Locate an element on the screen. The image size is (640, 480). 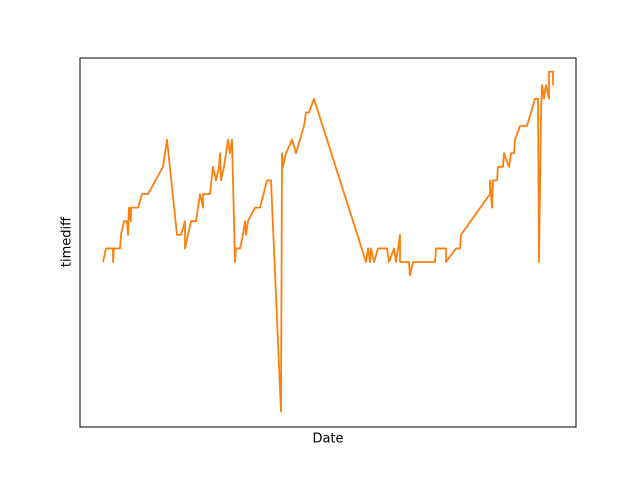
x-axis-label: Date is located at coordinates (327, 439).